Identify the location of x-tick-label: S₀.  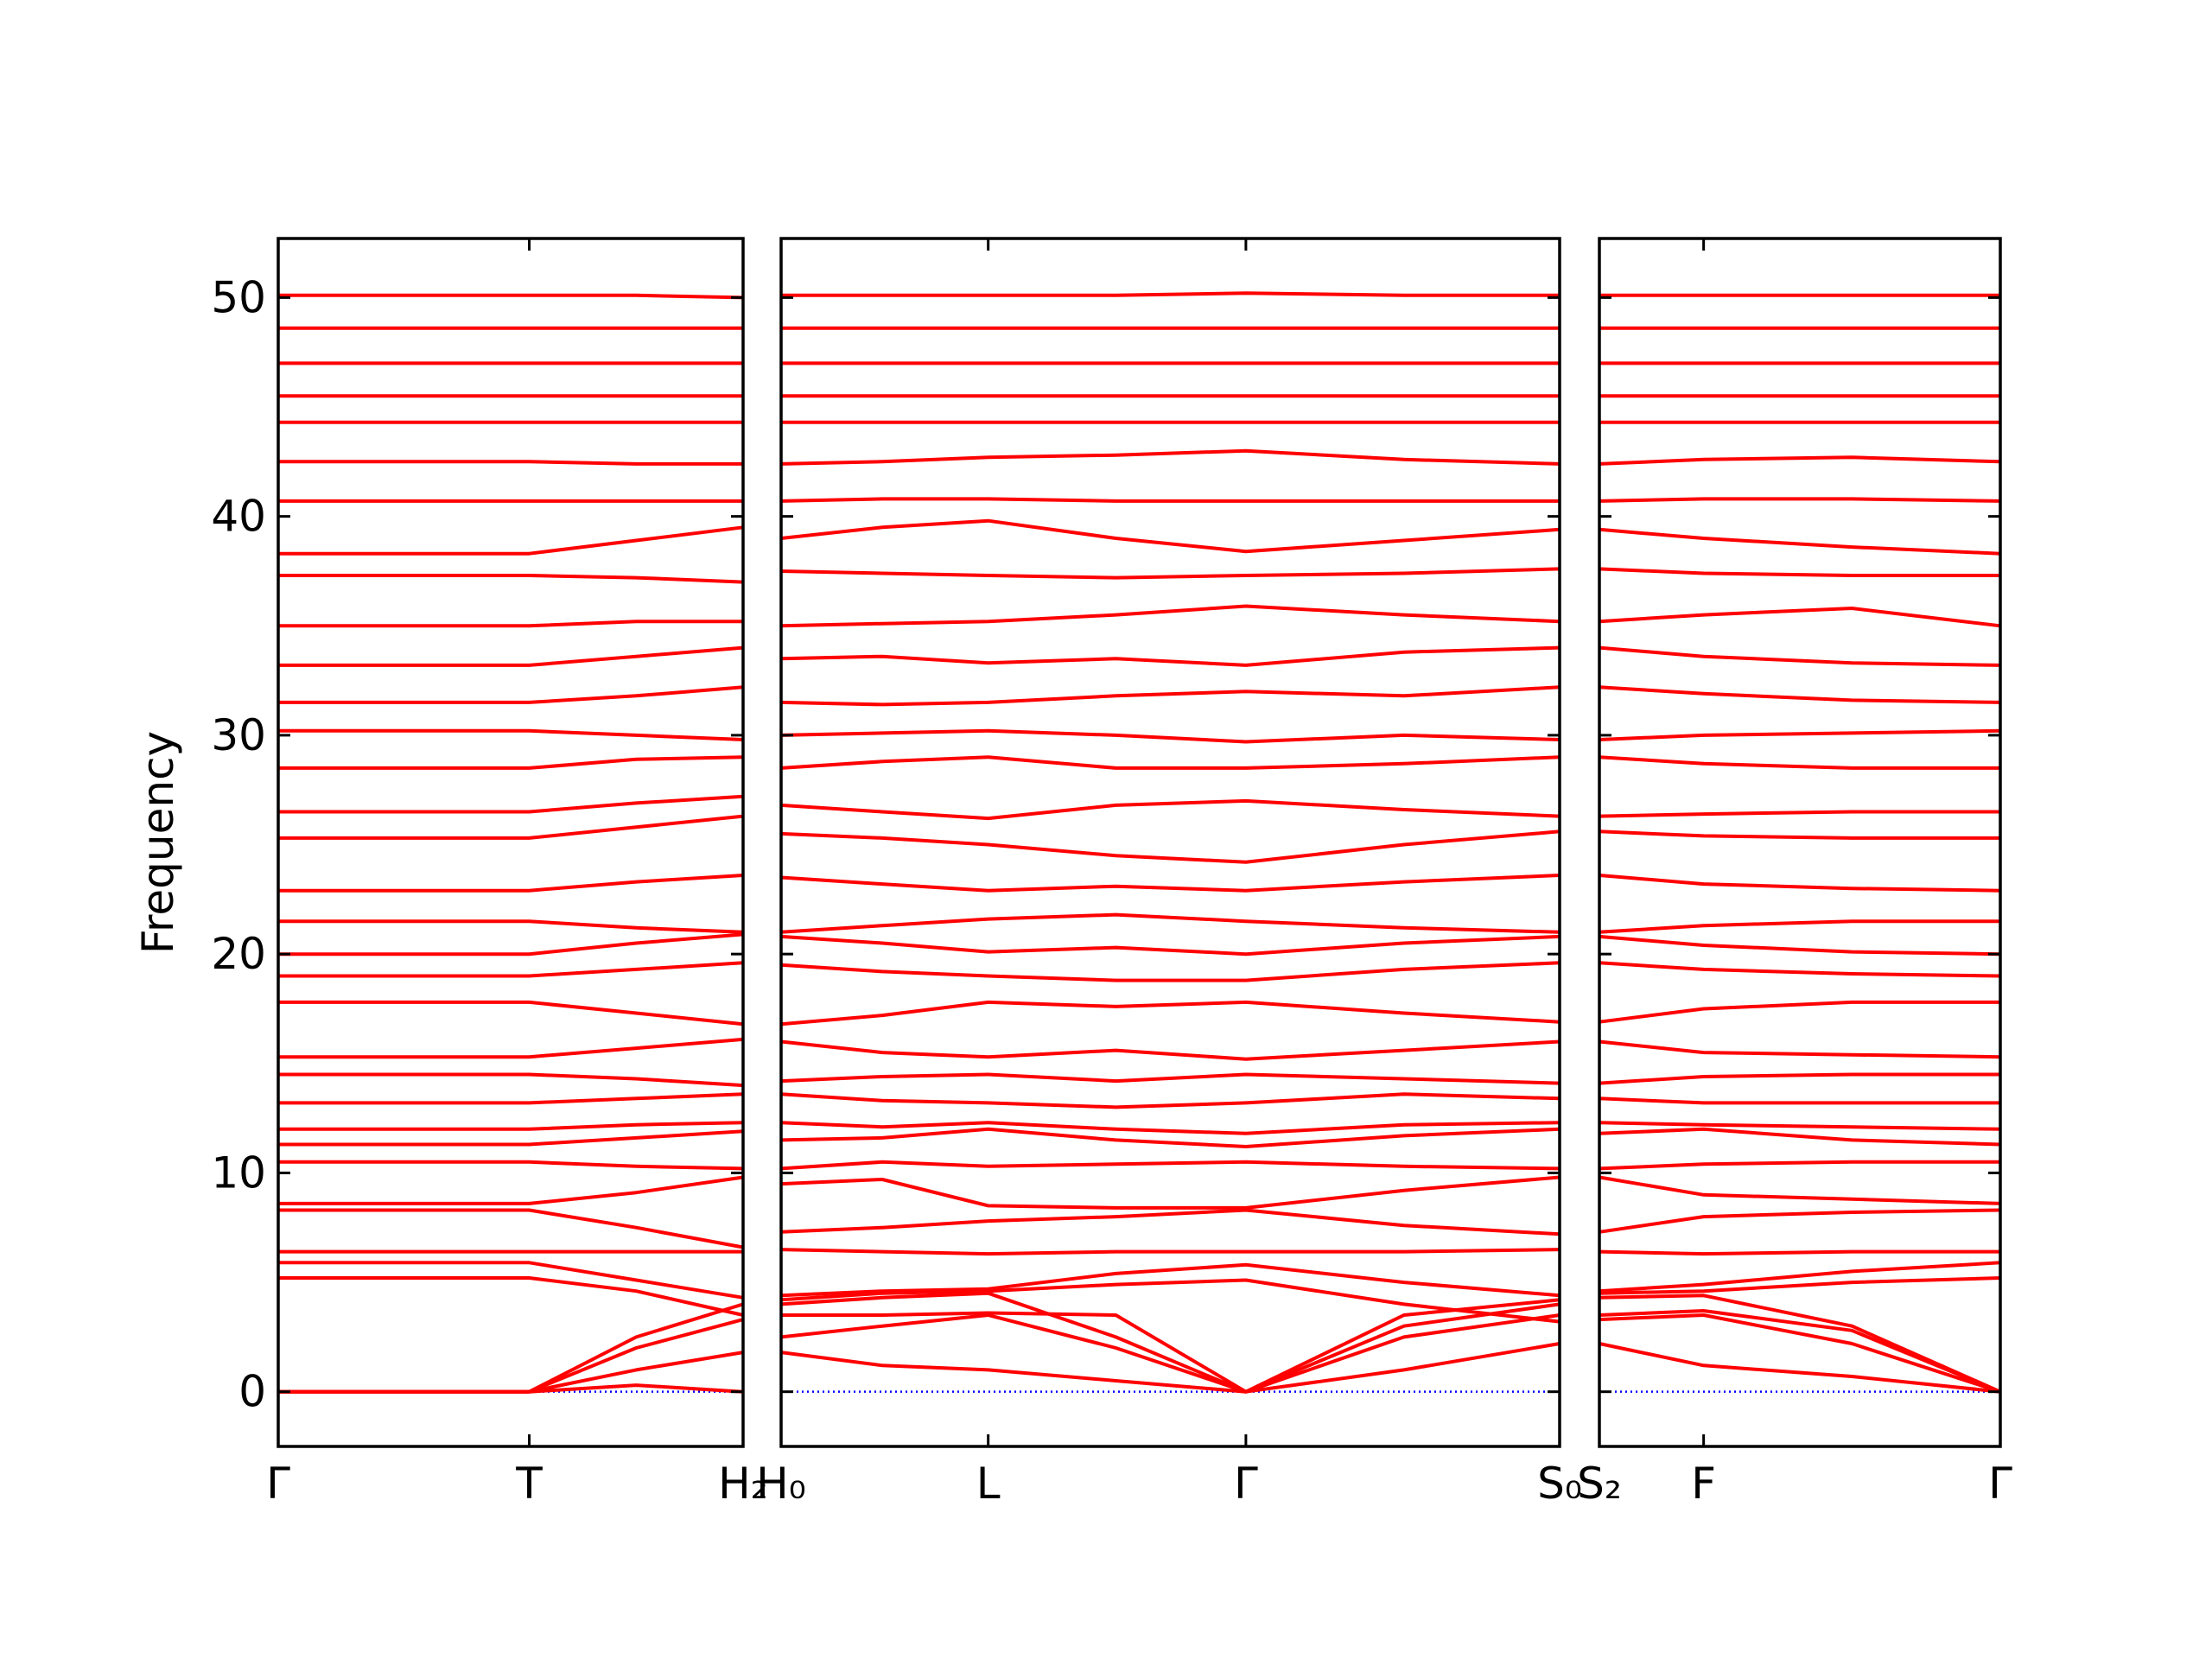
(1559, 1484).